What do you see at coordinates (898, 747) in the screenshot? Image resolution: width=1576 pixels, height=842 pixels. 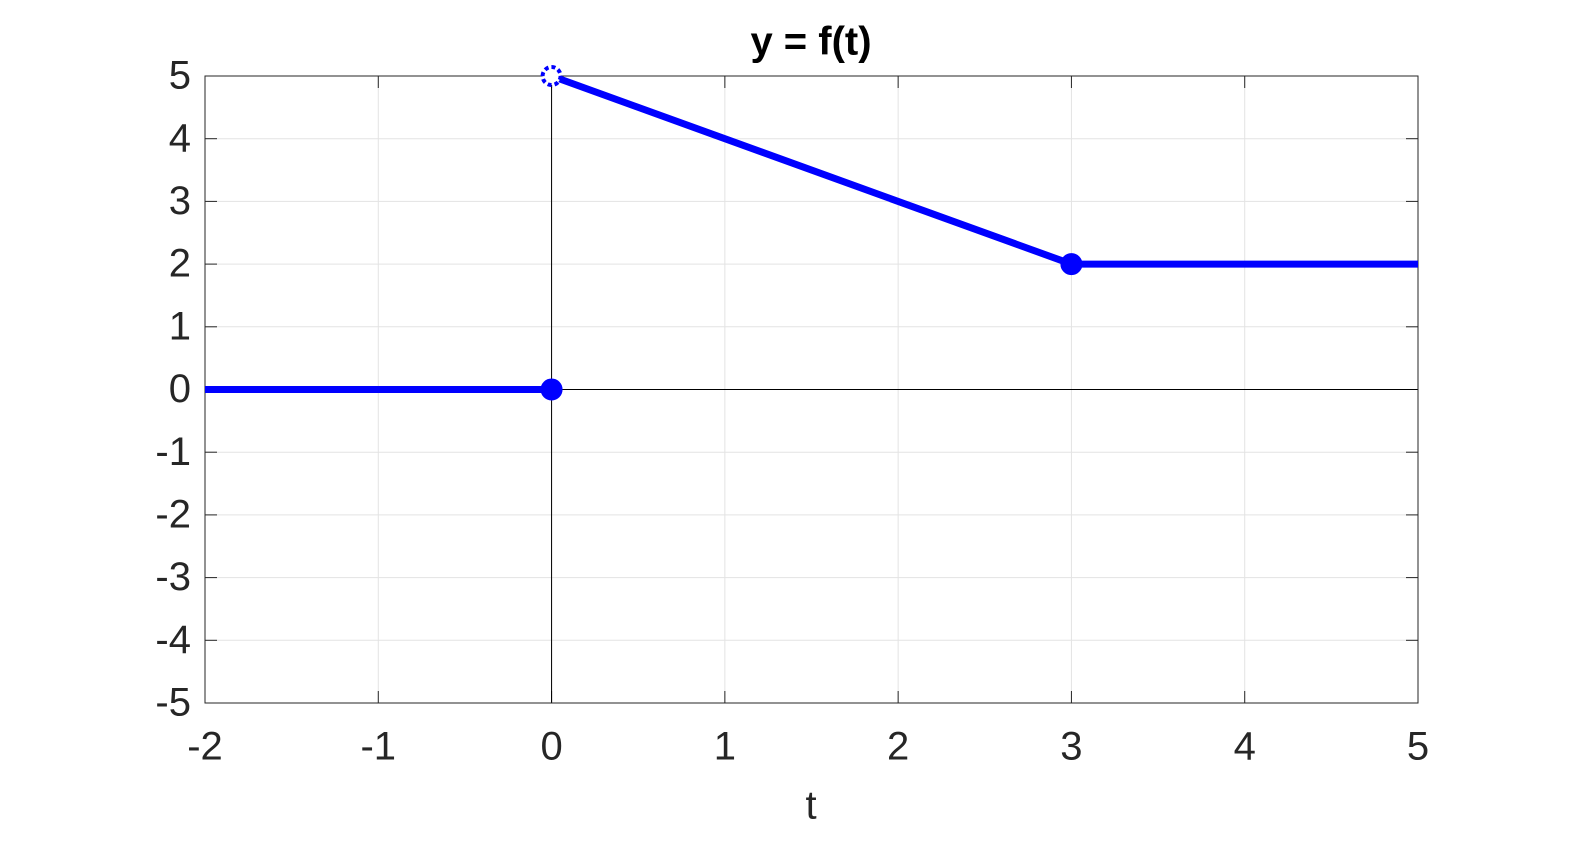 I see `x-tick-label: 2` at bounding box center [898, 747].